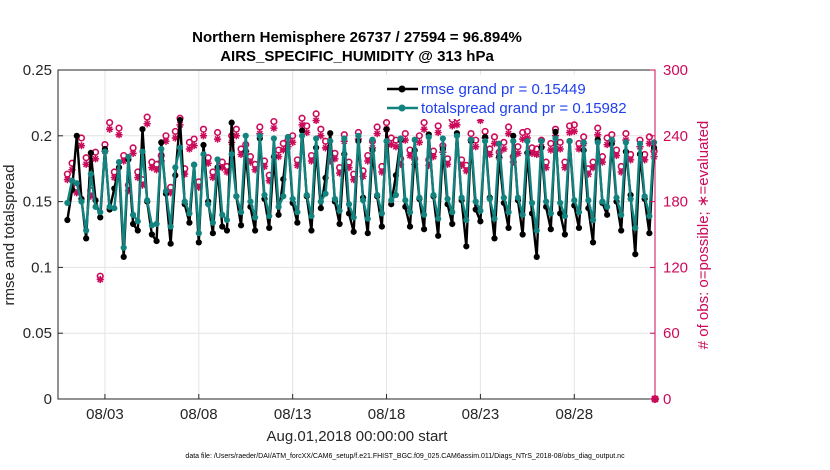 The image size is (830, 470). I want to click on legend-totalspread-label: totalspread grand pr = 0.15982, so click(524, 108).